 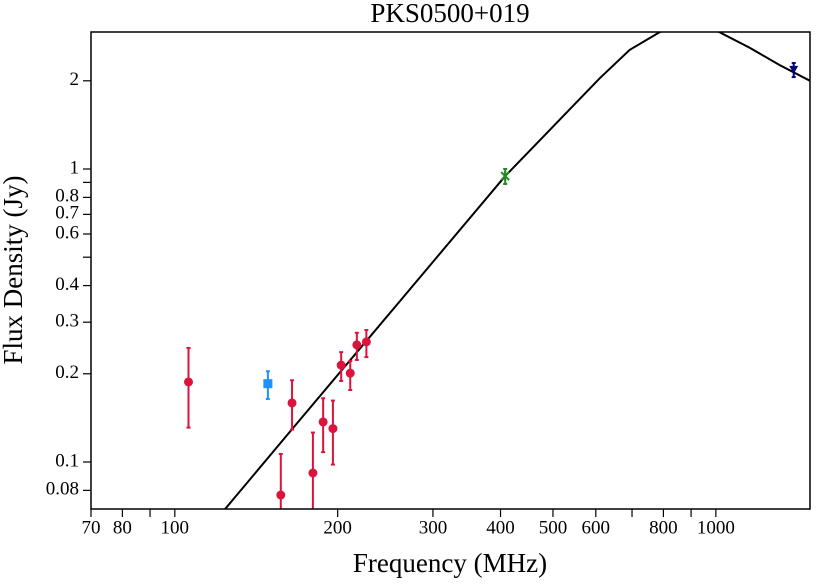 I want to click on x-tick-label: 300, so click(x=433, y=527).